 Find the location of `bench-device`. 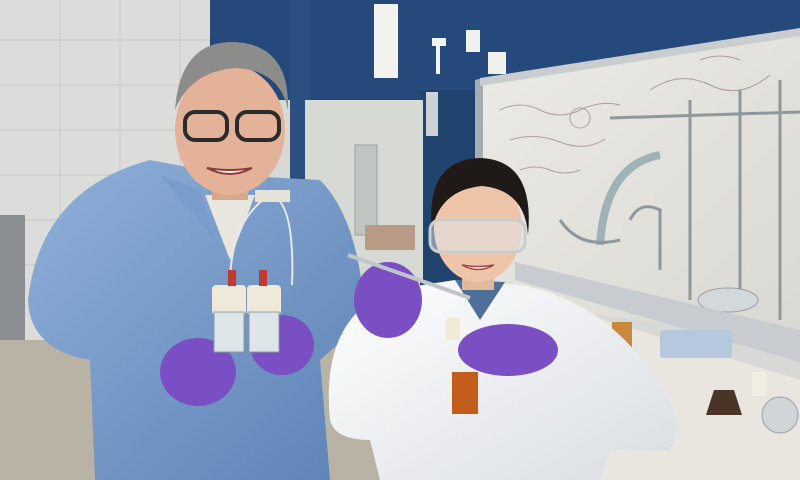

bench-device is located at coordinates (696, 344).